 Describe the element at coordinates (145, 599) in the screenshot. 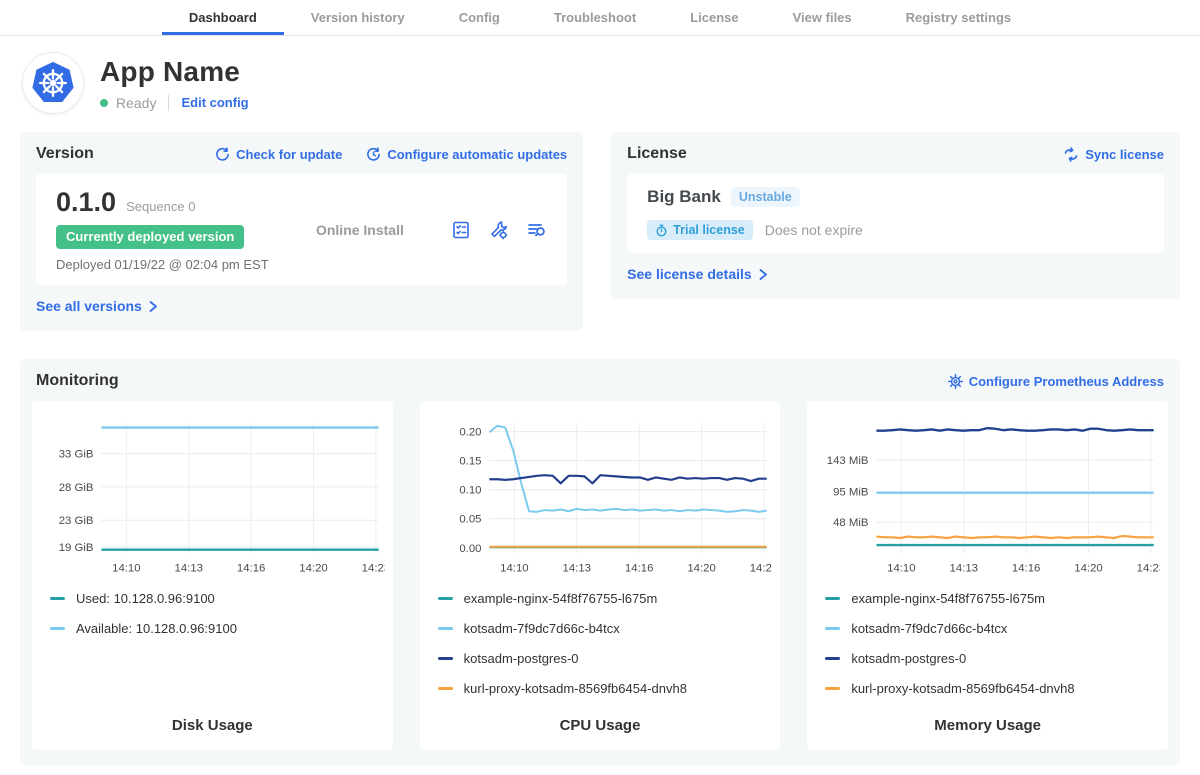

I see `legend-label: Used: 10.128.0.96:9100` at that location.